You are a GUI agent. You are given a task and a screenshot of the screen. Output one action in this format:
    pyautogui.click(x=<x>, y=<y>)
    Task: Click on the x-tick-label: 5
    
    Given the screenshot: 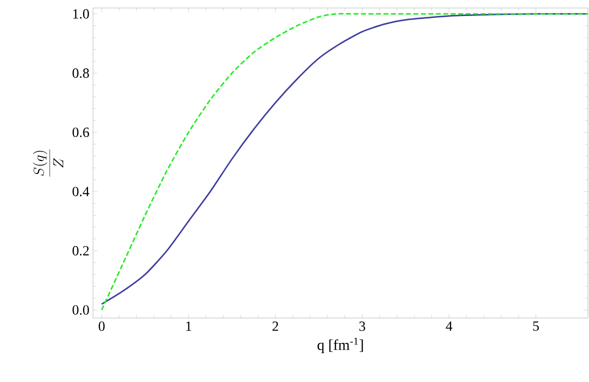 What is the action you would take?
    pyautogui.click(x=536, y=326)
    